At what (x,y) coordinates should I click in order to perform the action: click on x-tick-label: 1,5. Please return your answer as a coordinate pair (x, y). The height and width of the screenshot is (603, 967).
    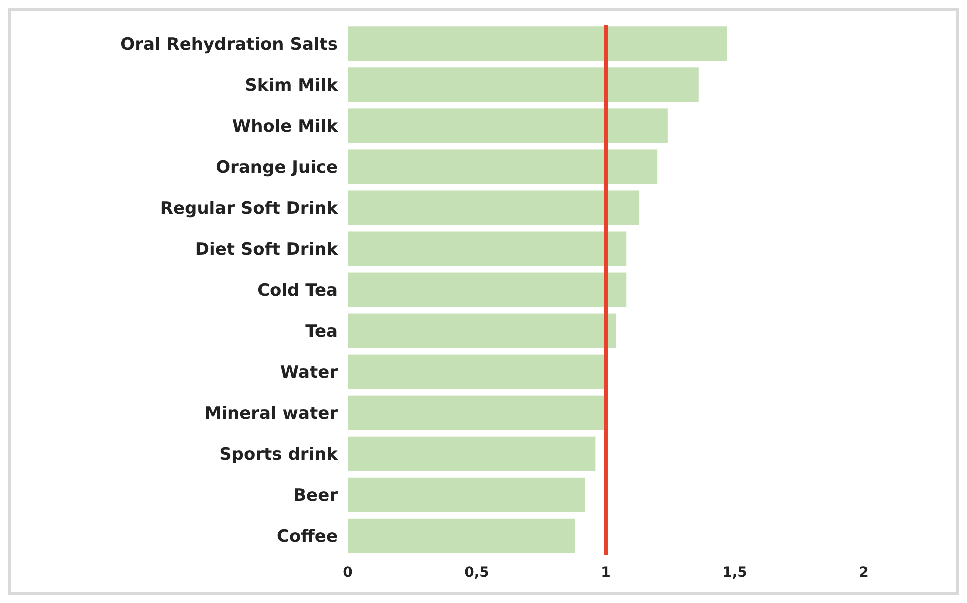
    Looking at the image, I should click on (735, 573).